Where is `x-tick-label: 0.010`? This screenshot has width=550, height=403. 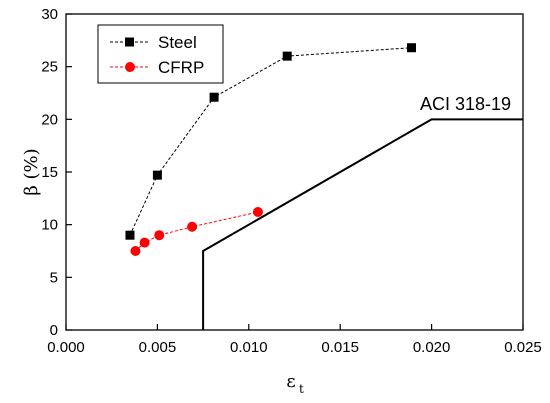
x-tick-label: 0.010 is located at coordinates (249, 347).